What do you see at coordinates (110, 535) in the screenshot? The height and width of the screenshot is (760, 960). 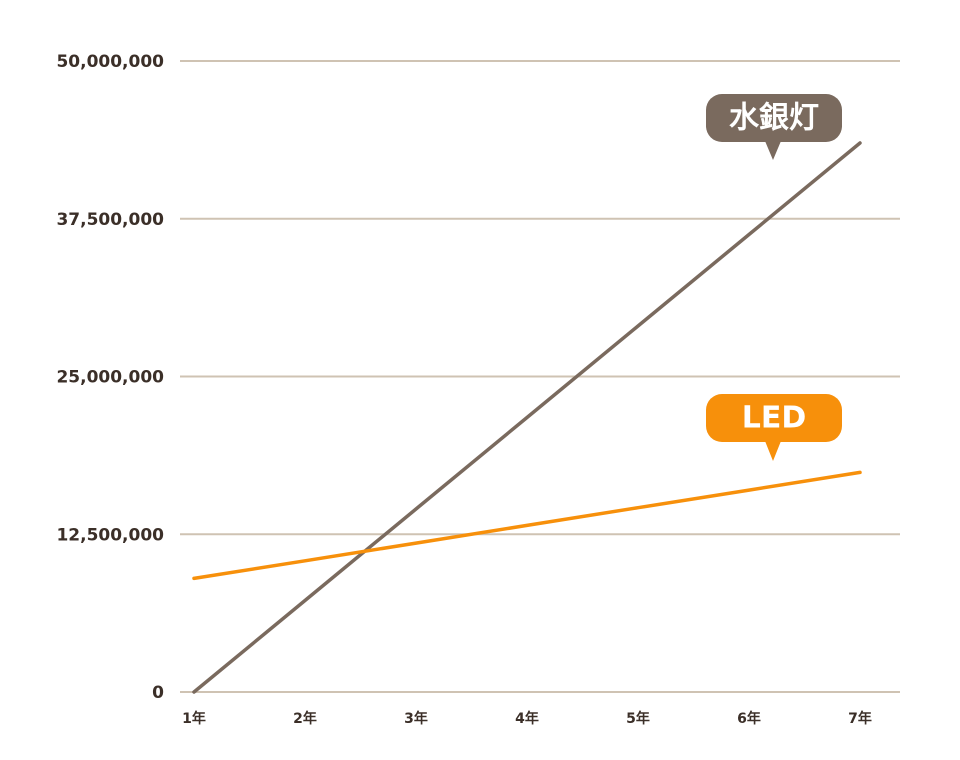 I see `y-tick-label: 12,500,000` at bounding box center [110, 535].